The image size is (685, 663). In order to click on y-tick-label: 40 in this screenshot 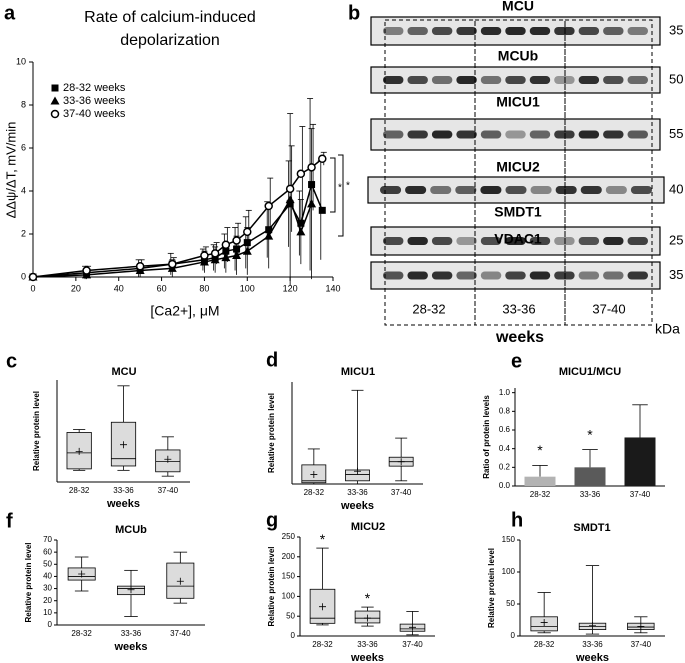, I will do `click(47, 576)`.